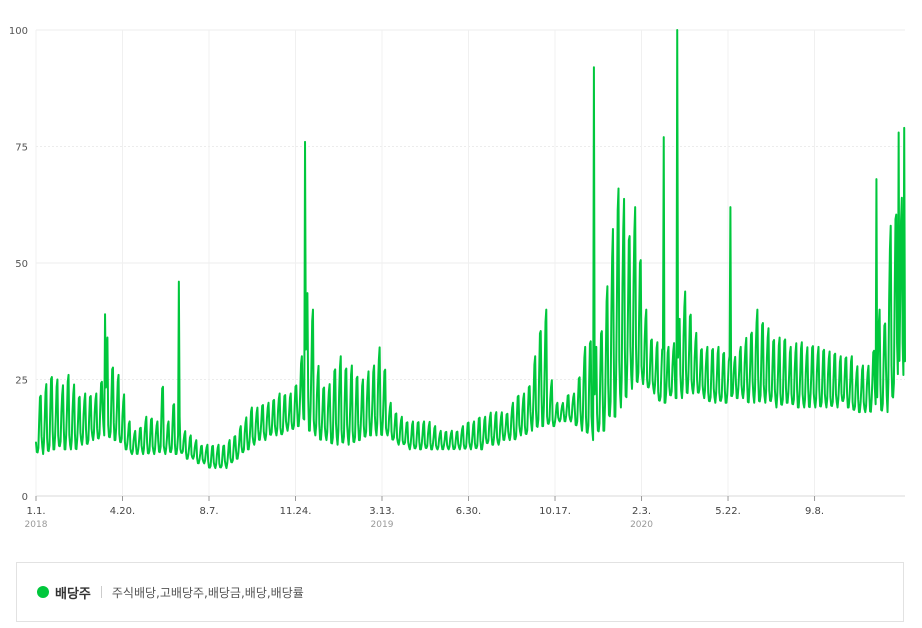 The image size is (922, 628). I want to click on y-tick-label: 25, so click(21, 381).